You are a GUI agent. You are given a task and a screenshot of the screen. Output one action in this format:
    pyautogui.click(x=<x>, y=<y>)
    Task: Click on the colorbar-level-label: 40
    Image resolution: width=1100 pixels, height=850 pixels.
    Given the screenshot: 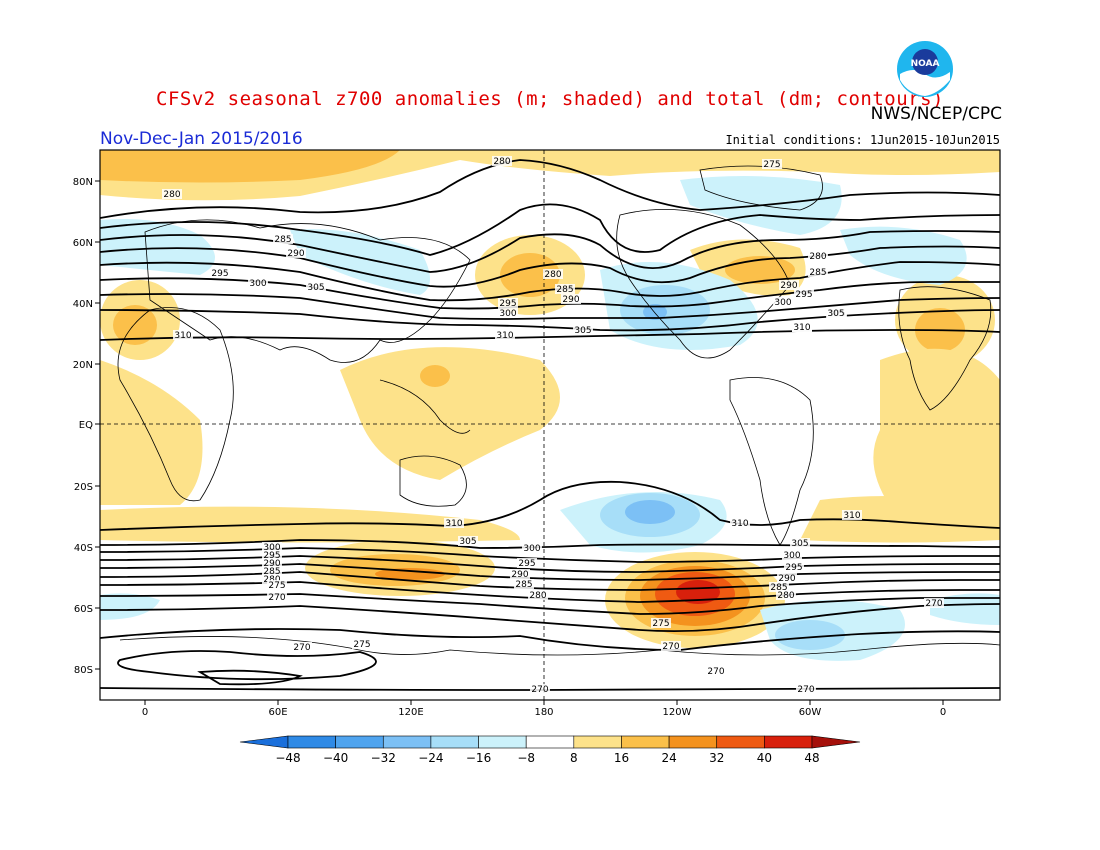 What is the action you would take?
    pyautogui.click(x=764, y=758)
    